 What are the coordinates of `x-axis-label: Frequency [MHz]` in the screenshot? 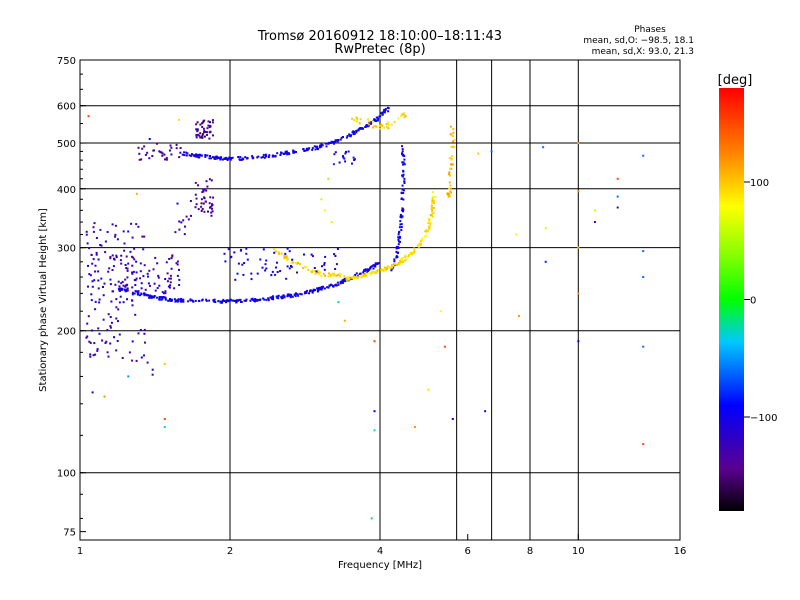 It's located at (380, 565).